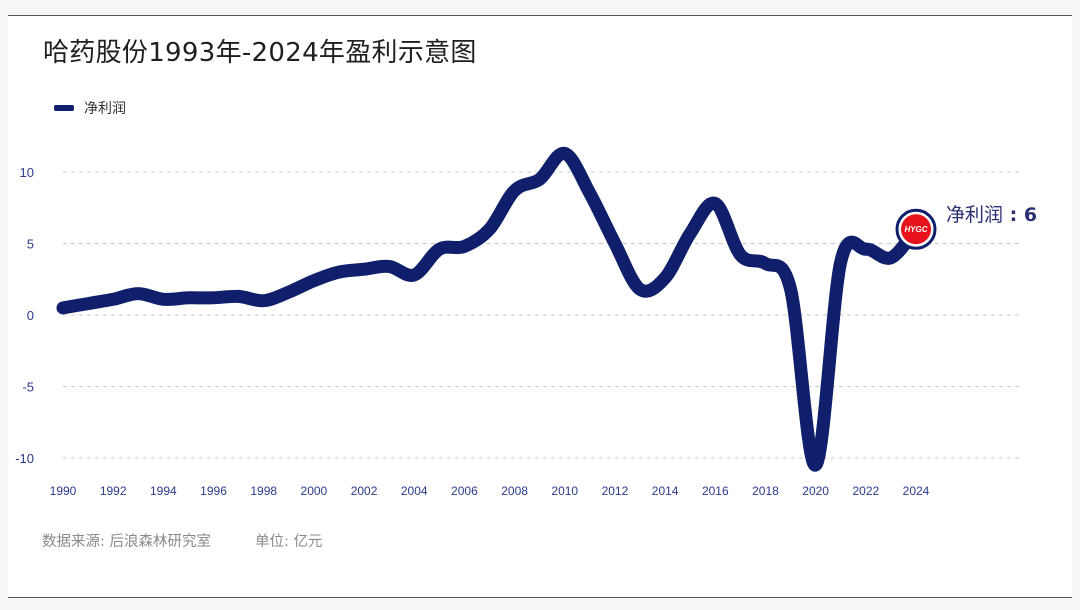  What do you see at coordinates (289, 542) in the screenshot?
I see `unit-label: 单位: 亿元` at bounding box center [289, 542].